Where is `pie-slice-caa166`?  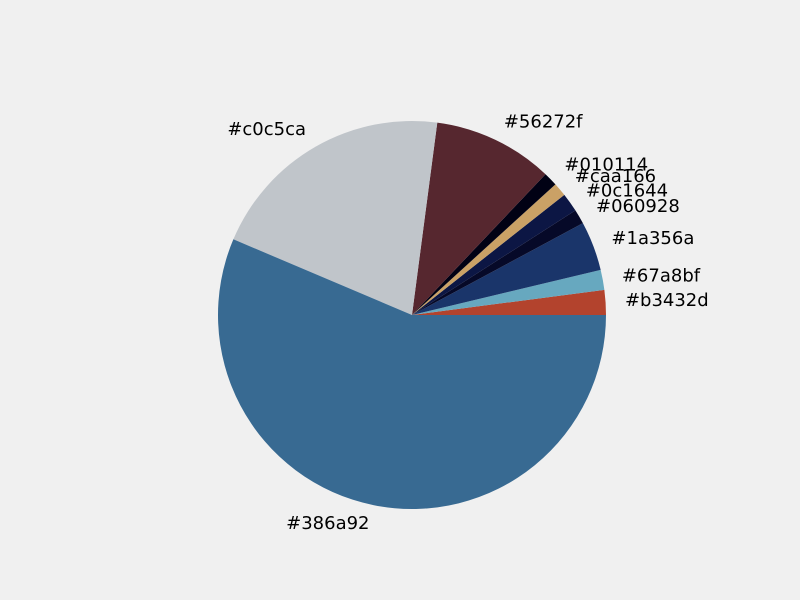 pie-slice-caa166 is located at coordinates (488, 249).